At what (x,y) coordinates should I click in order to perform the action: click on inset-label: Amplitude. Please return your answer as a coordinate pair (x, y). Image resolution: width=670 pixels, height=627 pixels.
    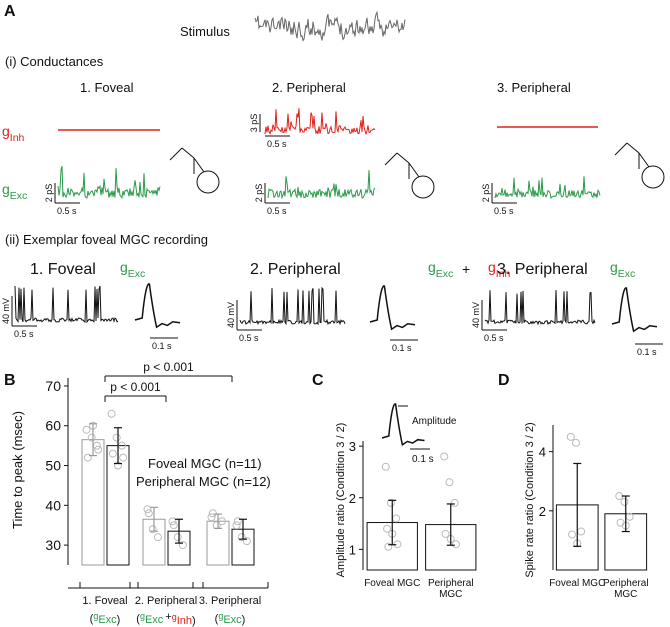
    Looking at the image, I should click on (434, 421).